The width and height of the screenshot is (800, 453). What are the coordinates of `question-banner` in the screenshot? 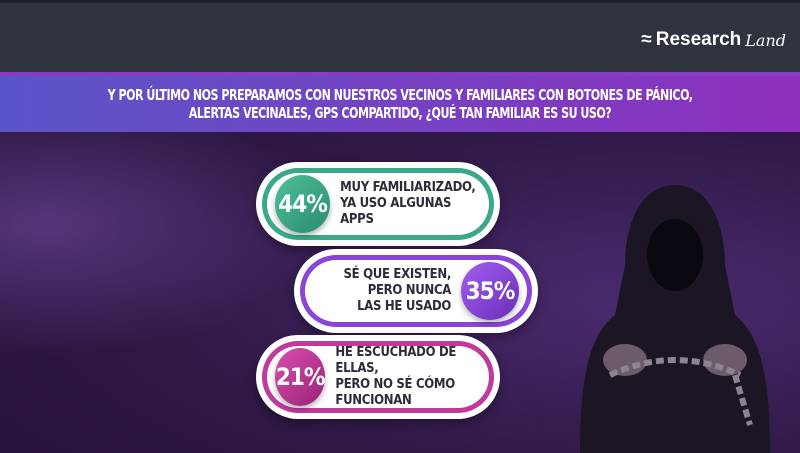 It's located at (400, 102).